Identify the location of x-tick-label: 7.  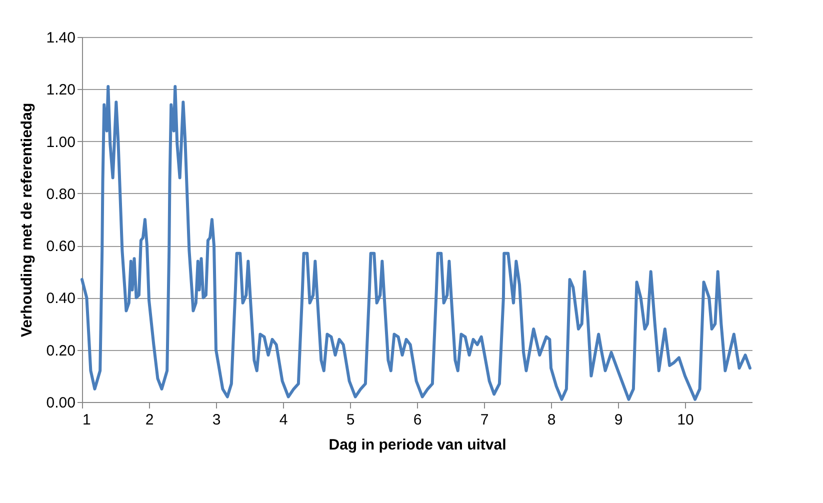
(484, 420).